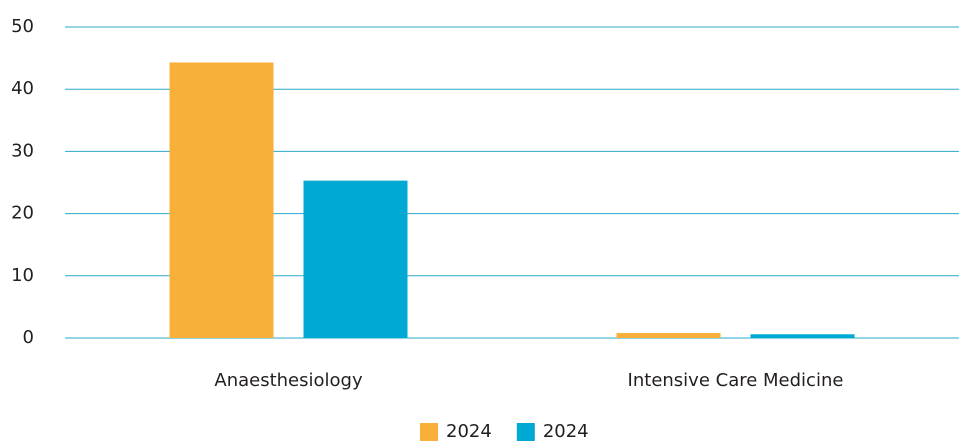 This screenshot has width=959, height=441. Describe the element at coordinates (28, 337) in the screenshot. I see `y-tick-label: 0` at that location.